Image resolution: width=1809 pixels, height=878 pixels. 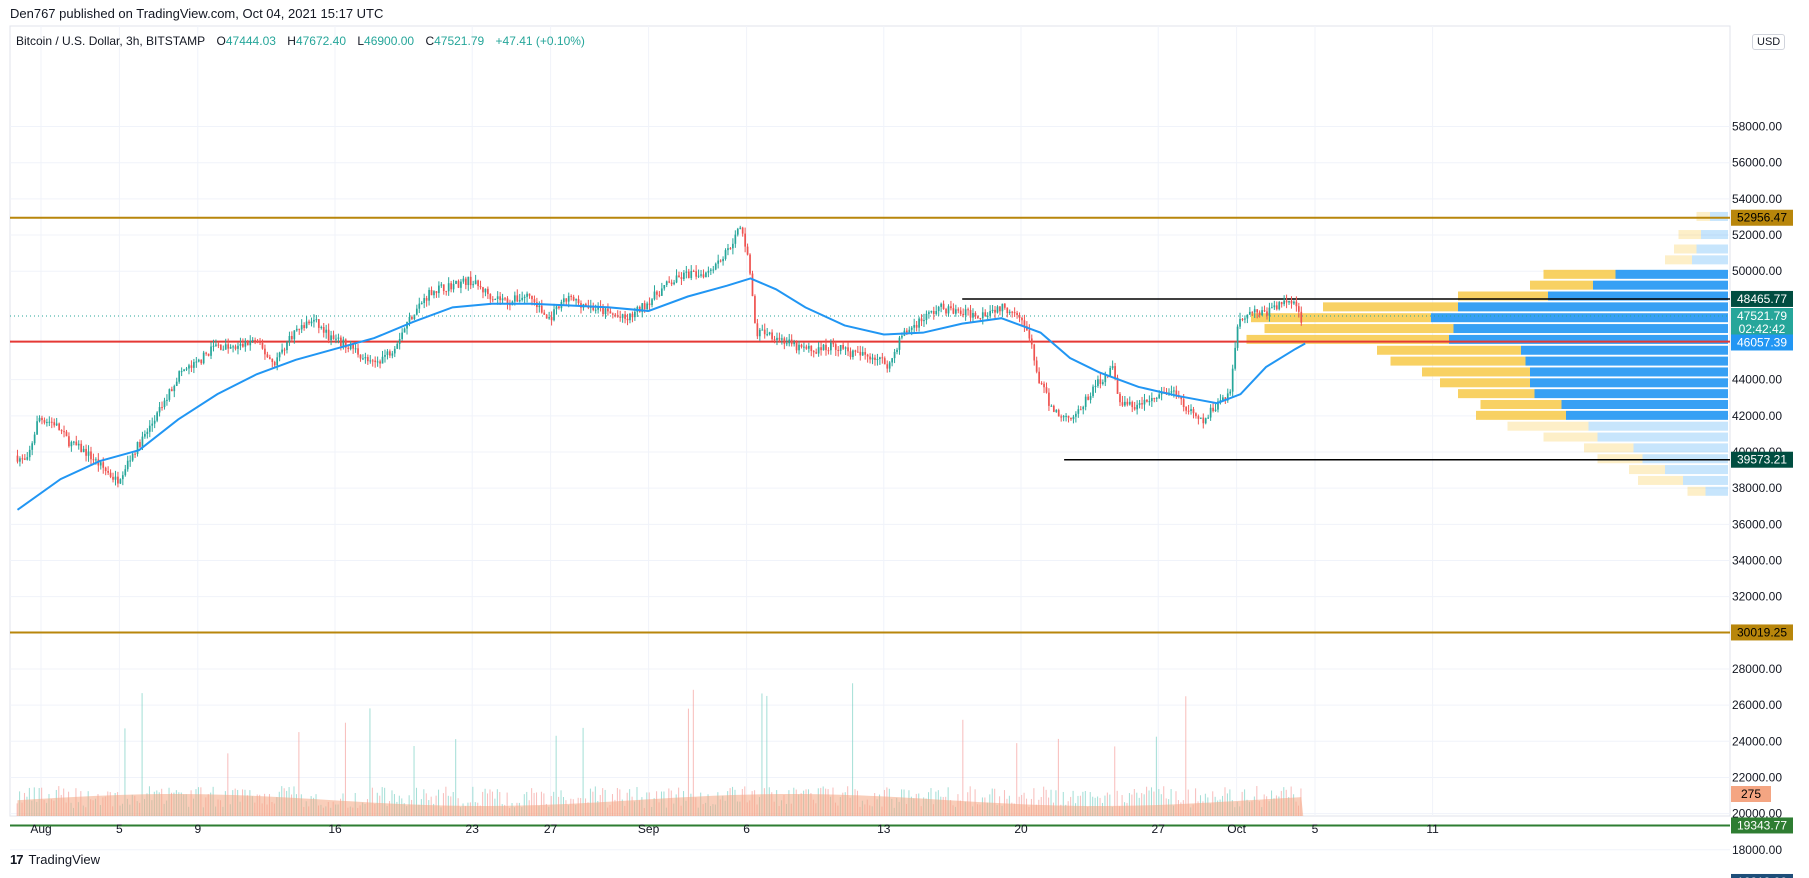 I want to click on level-price-tag-bg, so click(x=1762, y=217).